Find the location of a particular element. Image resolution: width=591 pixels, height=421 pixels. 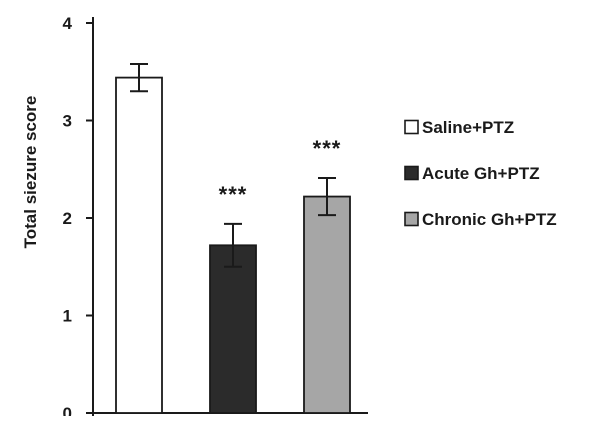

legend-label: Chronic Gh+PTZ is located at coordinates (489, 219).